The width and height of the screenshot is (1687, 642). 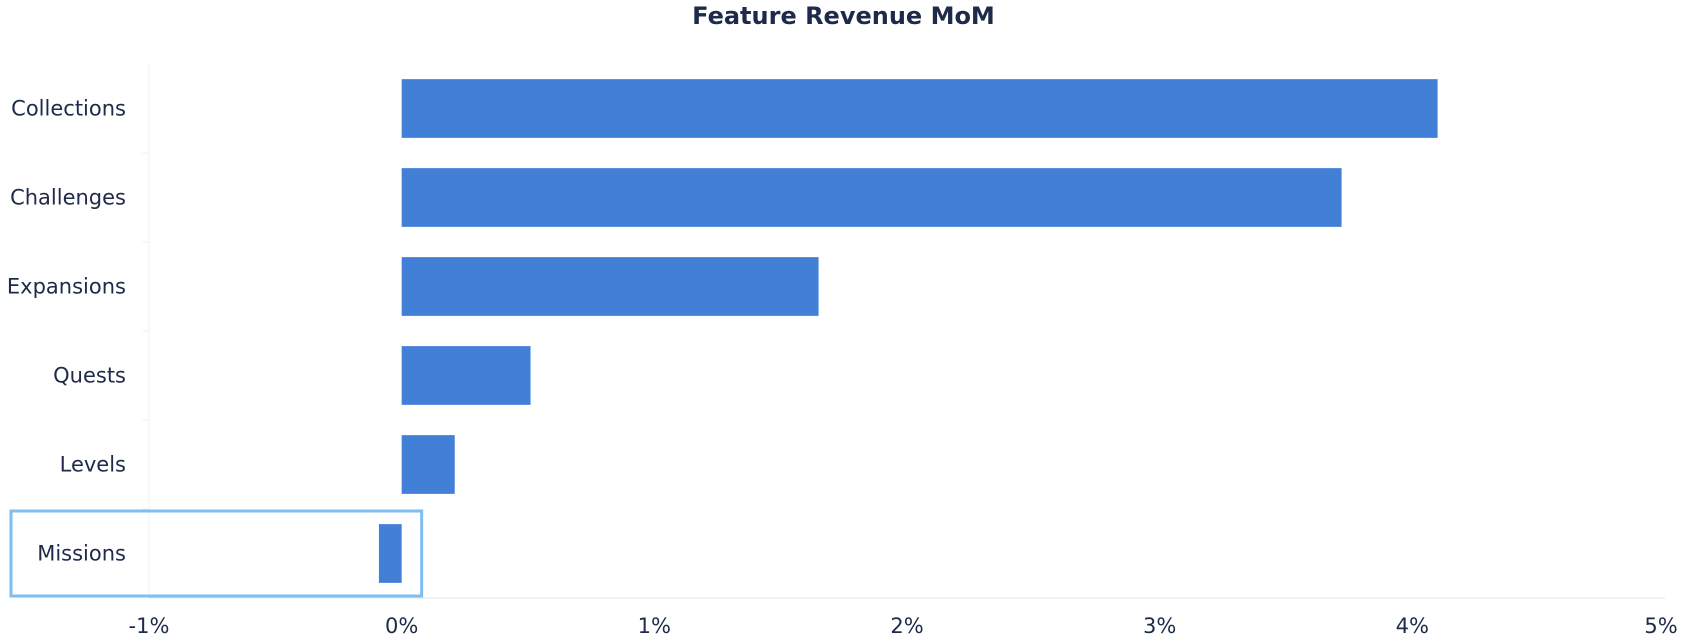 I want to click on x-tick-label: 3%, so click(x=1159, y=626).